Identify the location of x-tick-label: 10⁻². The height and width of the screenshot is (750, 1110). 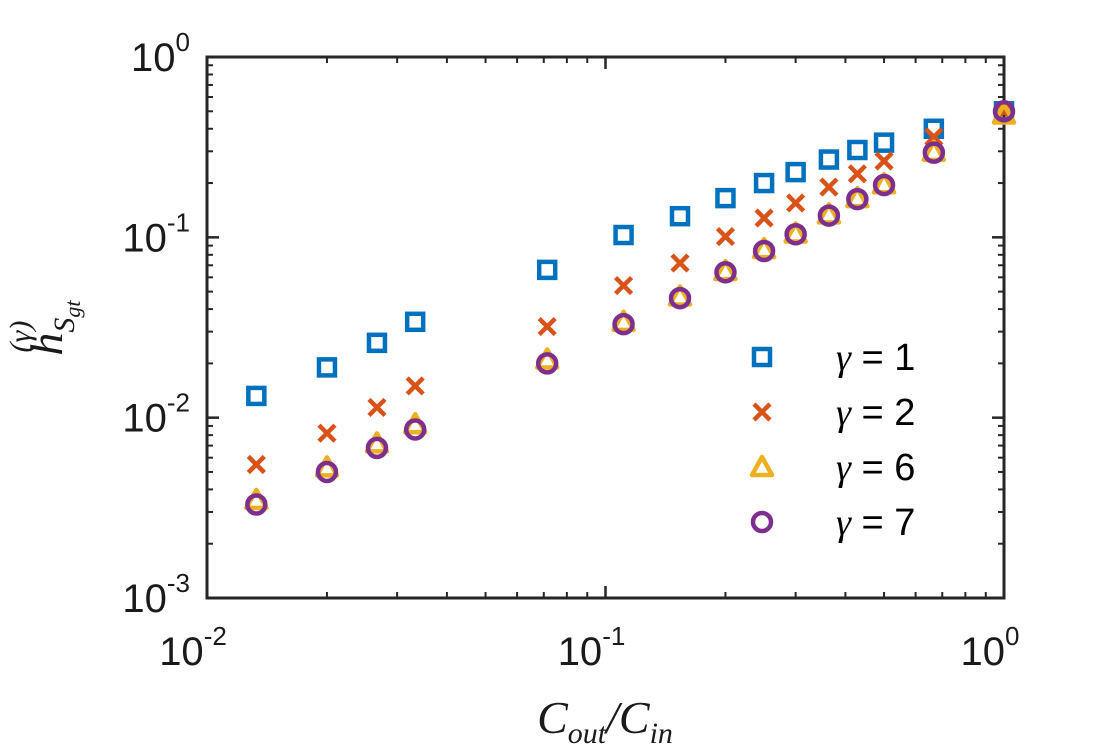
(193, 647).